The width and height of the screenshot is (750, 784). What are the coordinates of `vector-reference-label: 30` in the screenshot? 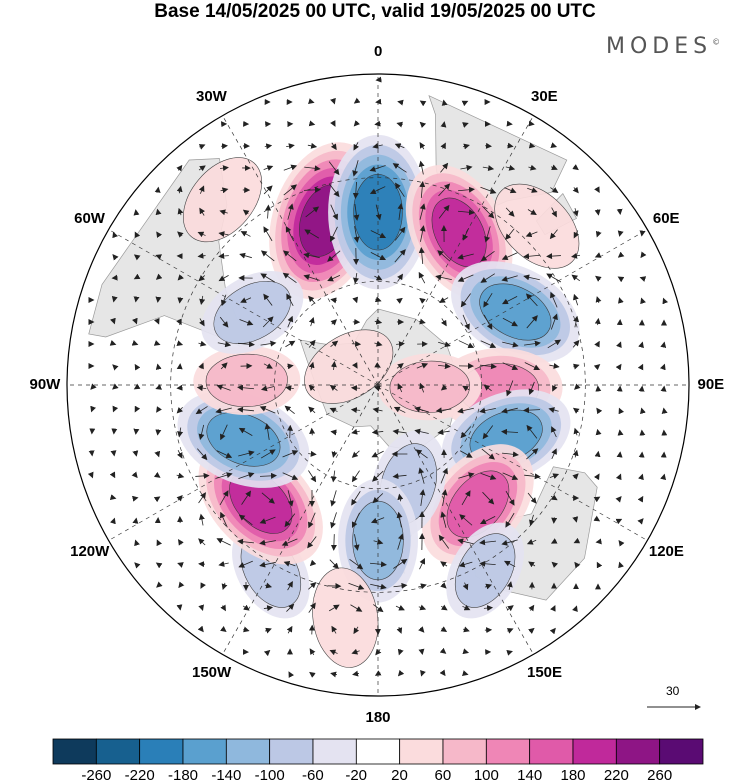 It's located at (672, 691).